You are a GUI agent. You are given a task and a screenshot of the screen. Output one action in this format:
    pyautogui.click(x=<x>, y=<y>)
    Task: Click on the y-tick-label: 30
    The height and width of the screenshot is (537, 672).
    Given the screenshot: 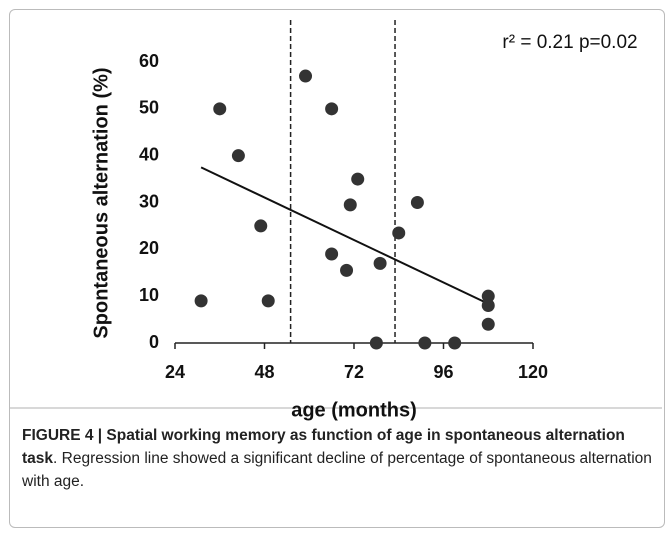 What is the action you would take?
    pyautogui.click(x=149, y=201)
    